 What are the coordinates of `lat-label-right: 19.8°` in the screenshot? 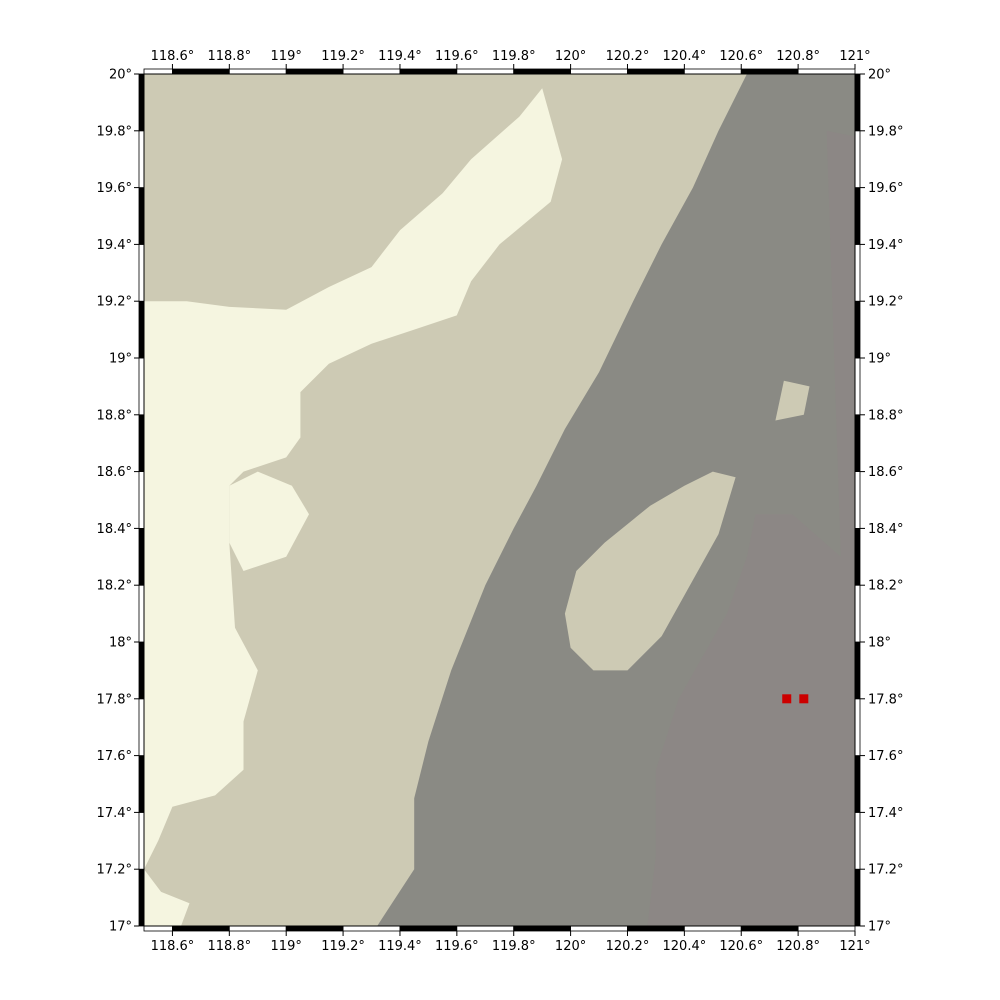 It's located at (885, 131).